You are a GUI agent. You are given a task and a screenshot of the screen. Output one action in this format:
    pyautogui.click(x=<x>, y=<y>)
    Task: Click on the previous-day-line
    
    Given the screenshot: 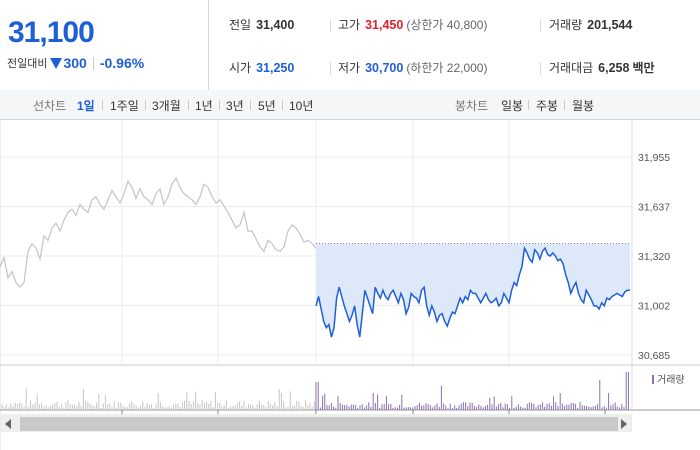 What is the action you would take?
    pyautogui.click(x=158, y=232)
    